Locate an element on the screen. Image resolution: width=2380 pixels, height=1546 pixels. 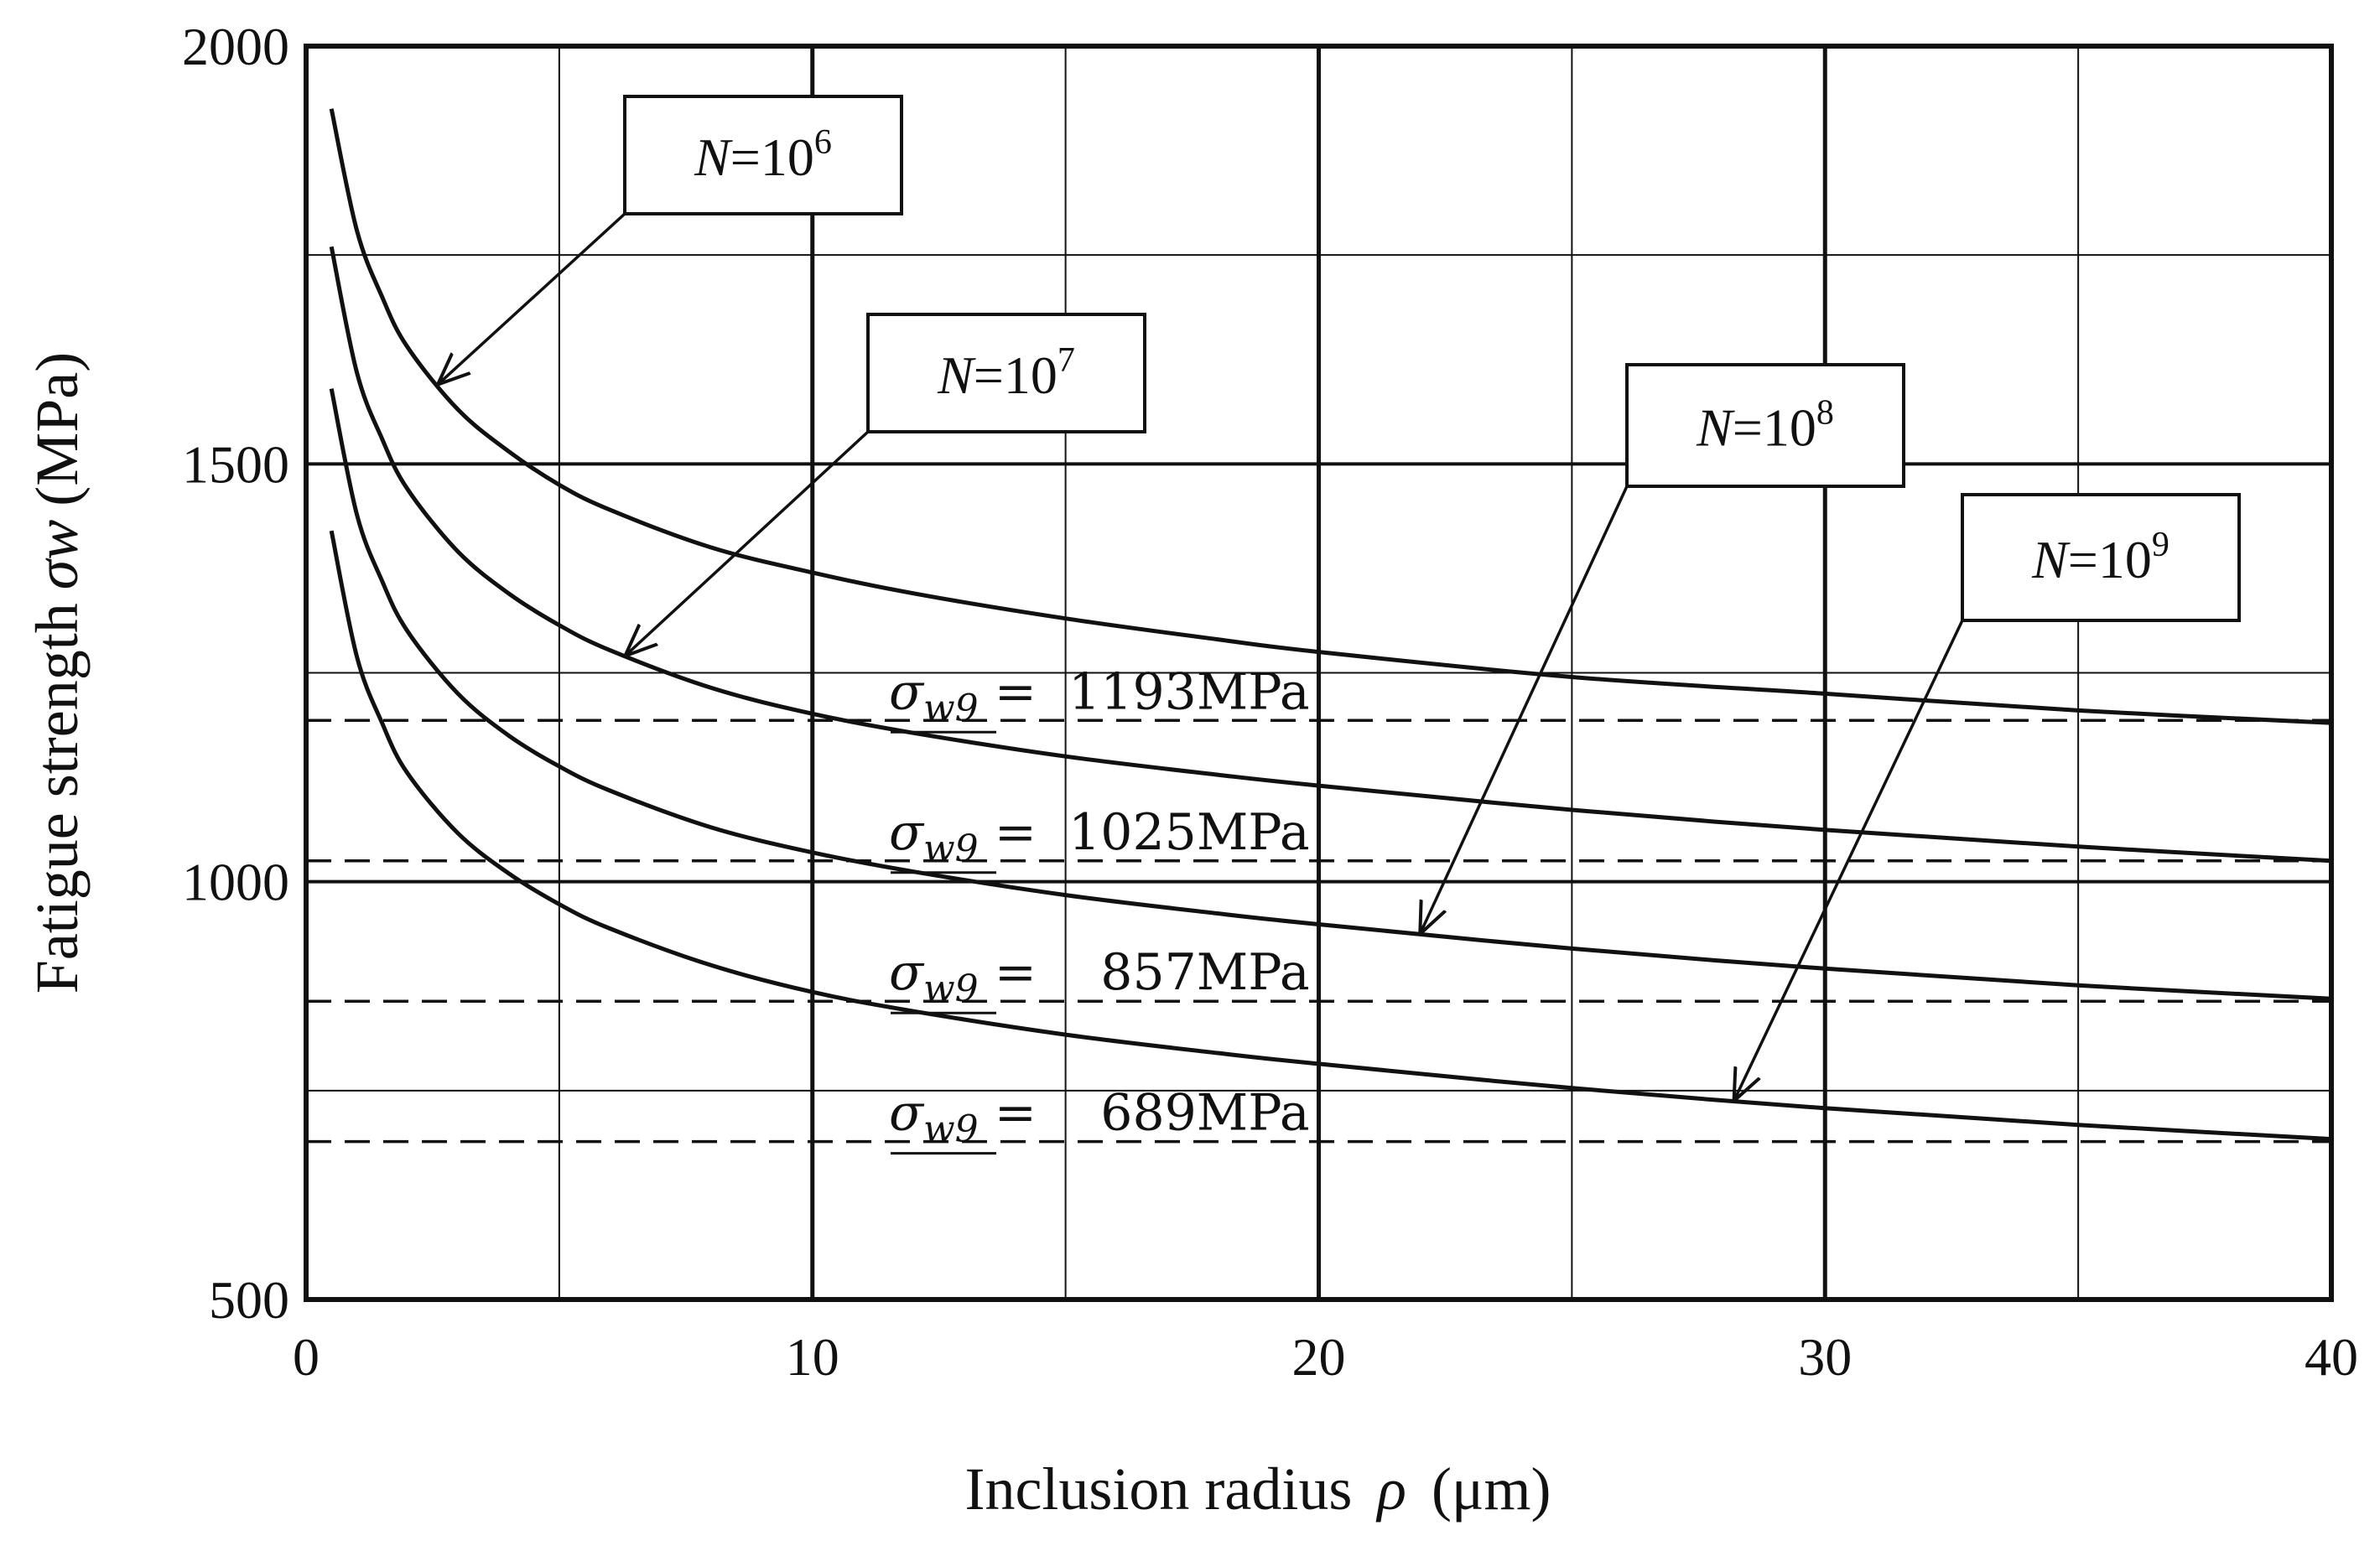
x-tick-label: 30 is located at coordinates (1825, 1357).